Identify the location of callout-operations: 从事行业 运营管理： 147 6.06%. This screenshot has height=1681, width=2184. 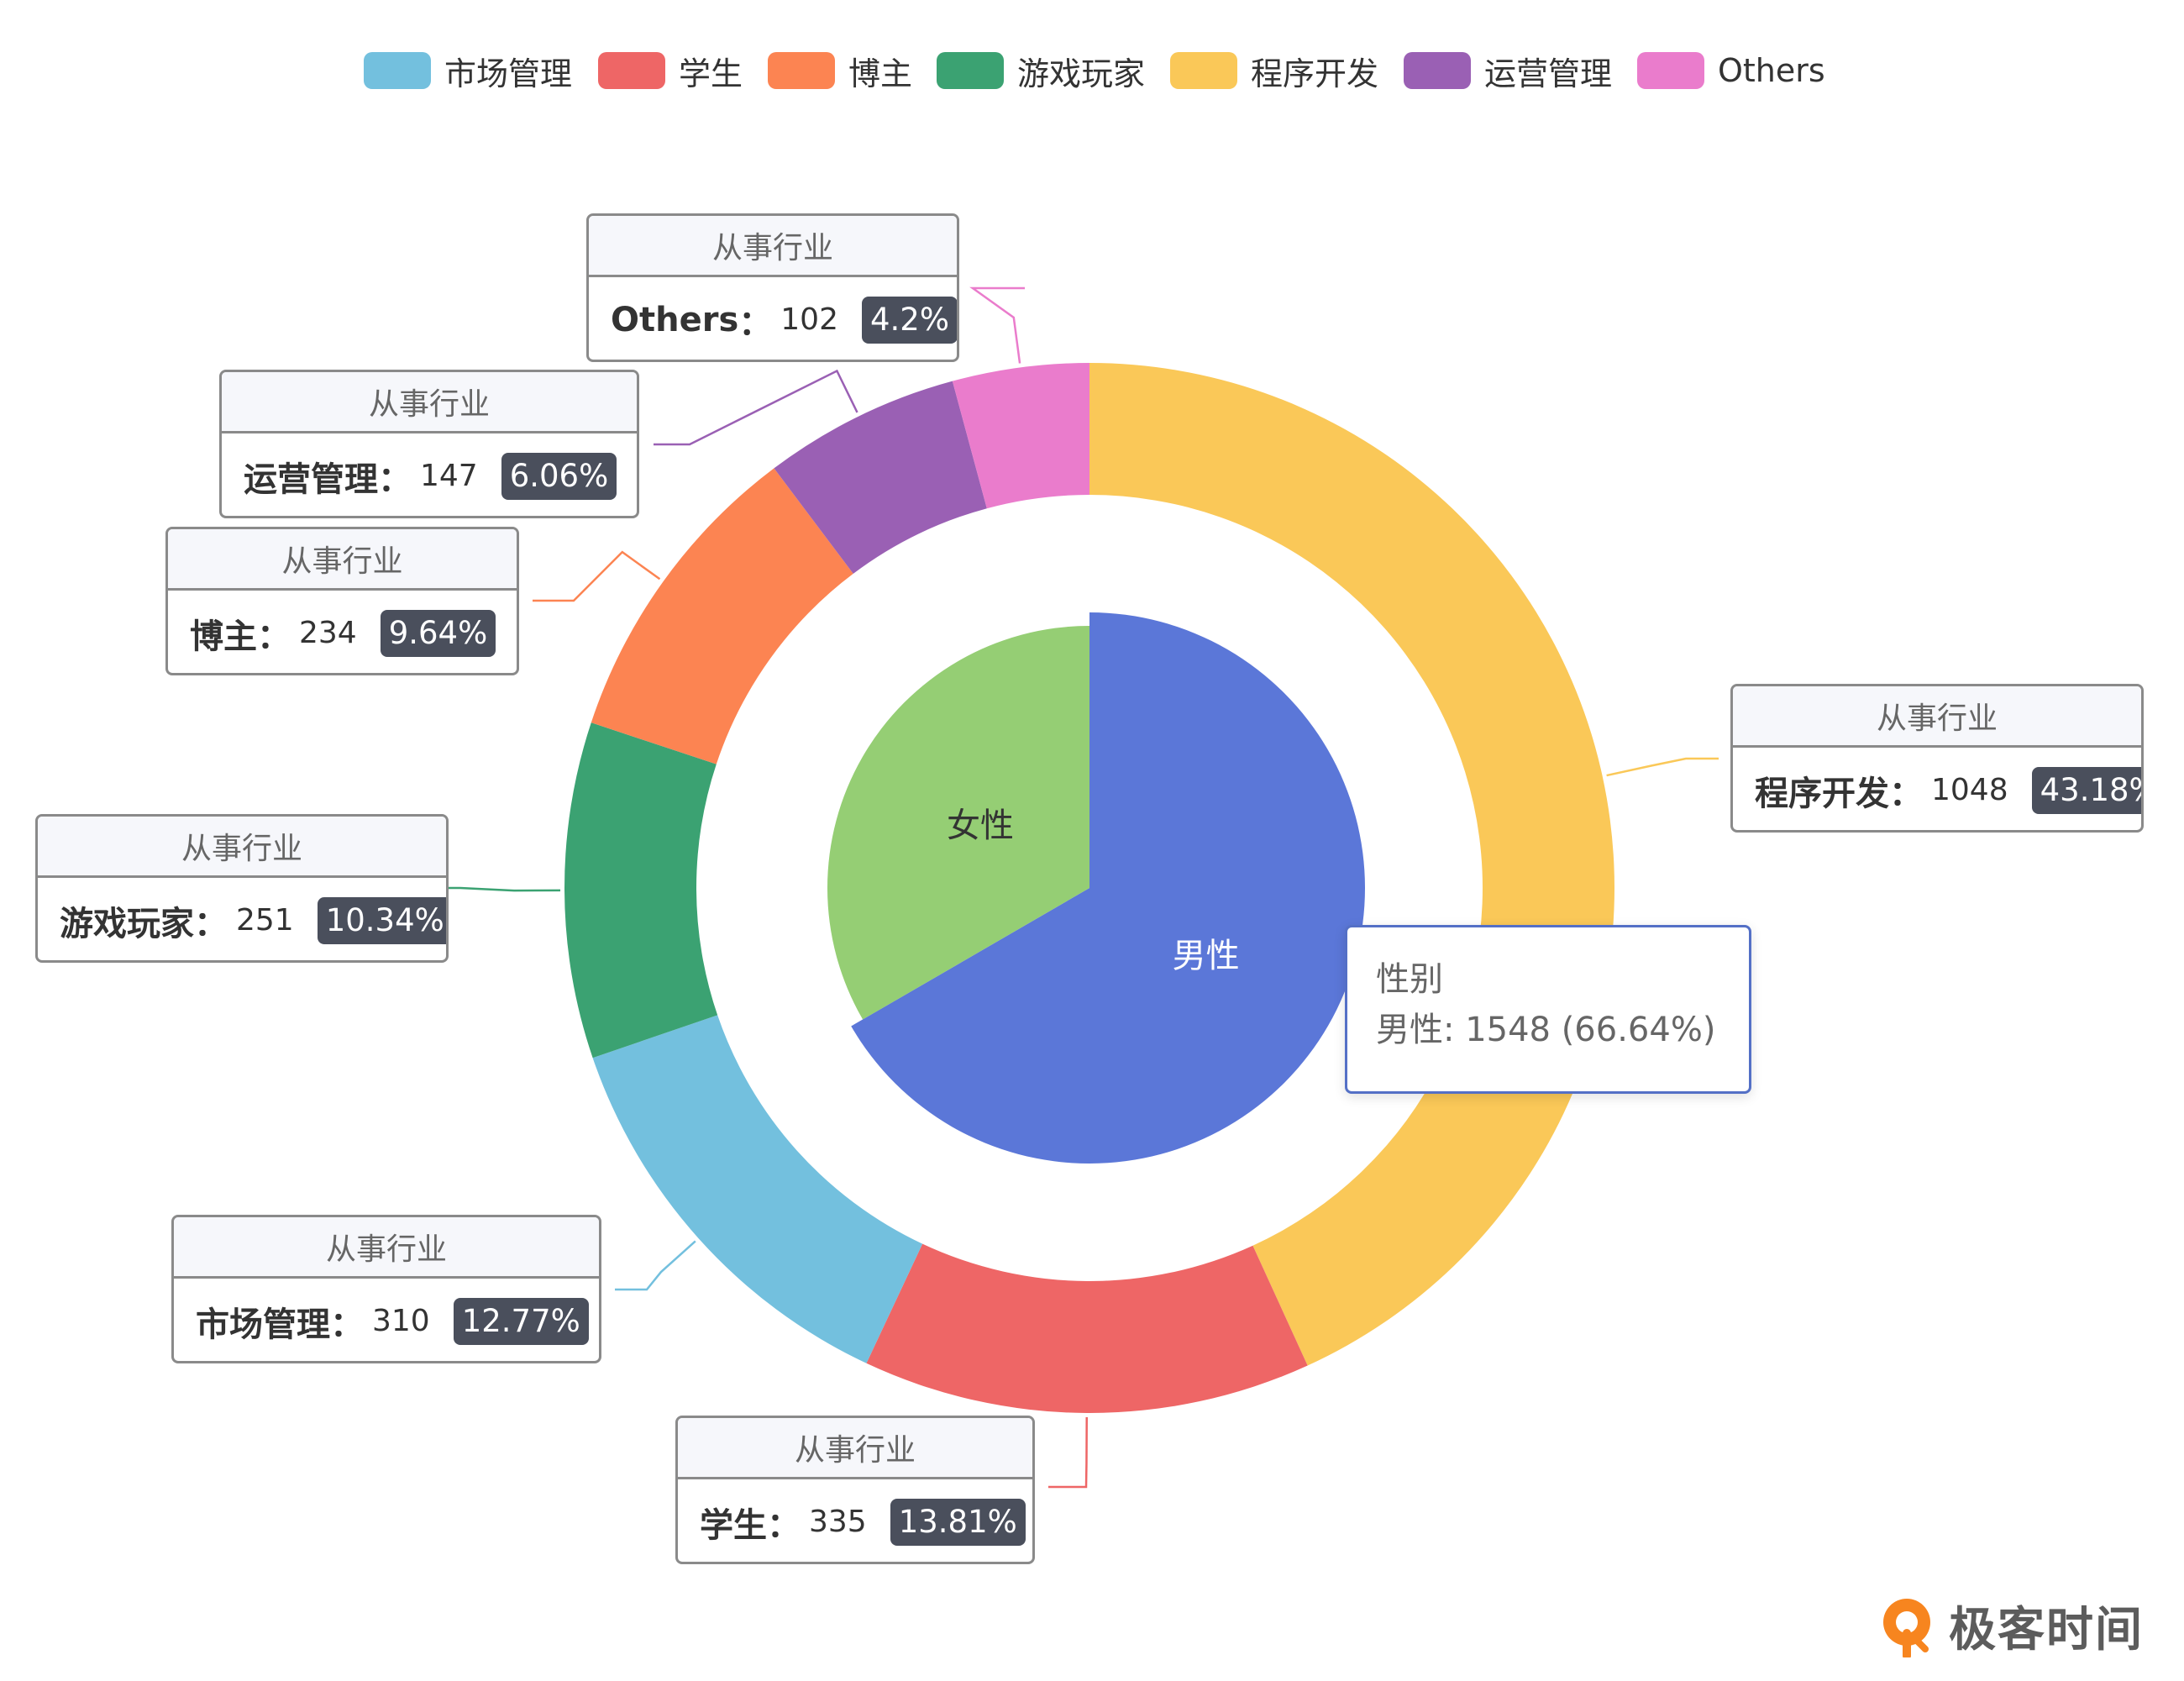
(429, 444).